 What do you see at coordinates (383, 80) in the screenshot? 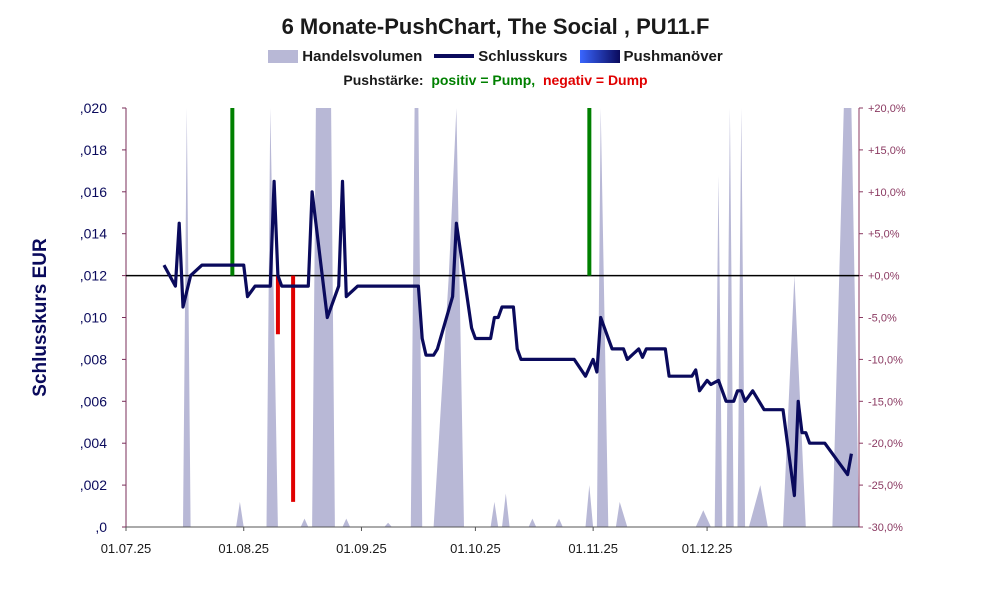
I see `push-strength-label: Pushstärke:` at bounding box center [383, 80].